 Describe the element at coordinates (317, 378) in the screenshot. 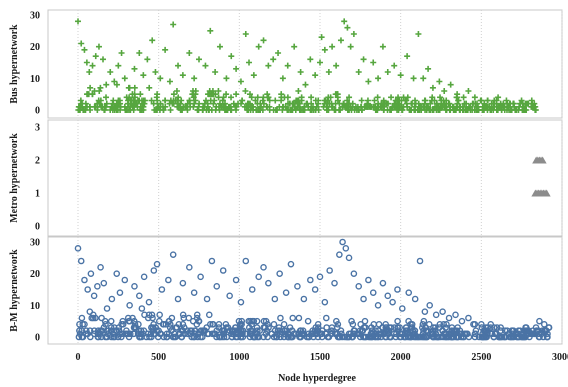

I see `x-axis-title: Node hyperdegree` at that location.